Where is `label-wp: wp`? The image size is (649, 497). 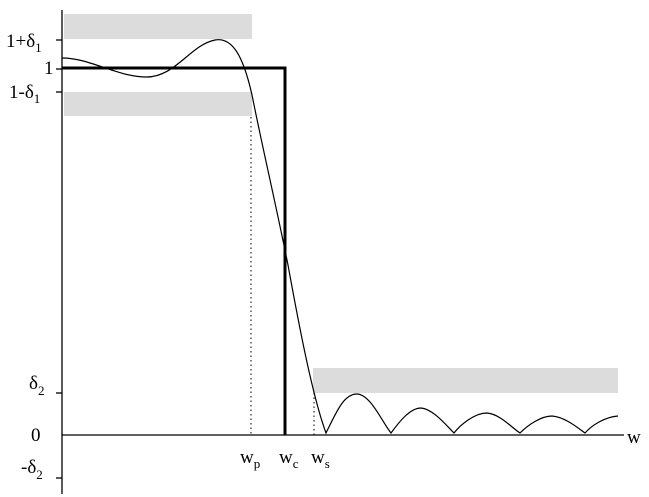 label-wp: wp is located at coordinates (250, 459).